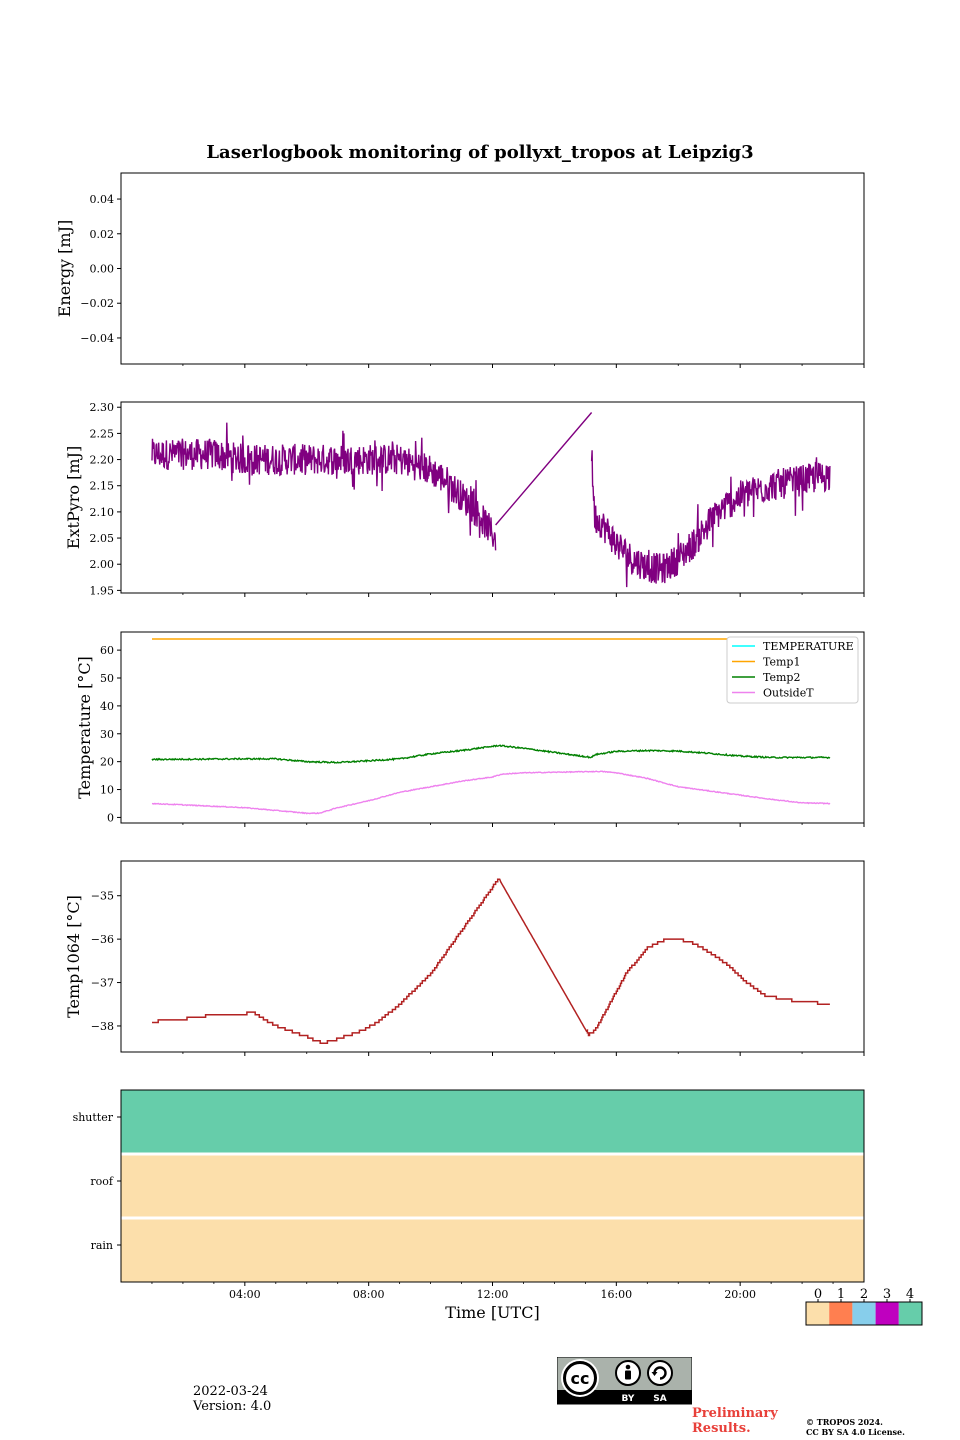 This screenshot has width=960, height=1440. What do you see at coordinates (107, 734) in the screenshot?
I see `temperature-ytick-label: 30` at bounding box center [107, 734].